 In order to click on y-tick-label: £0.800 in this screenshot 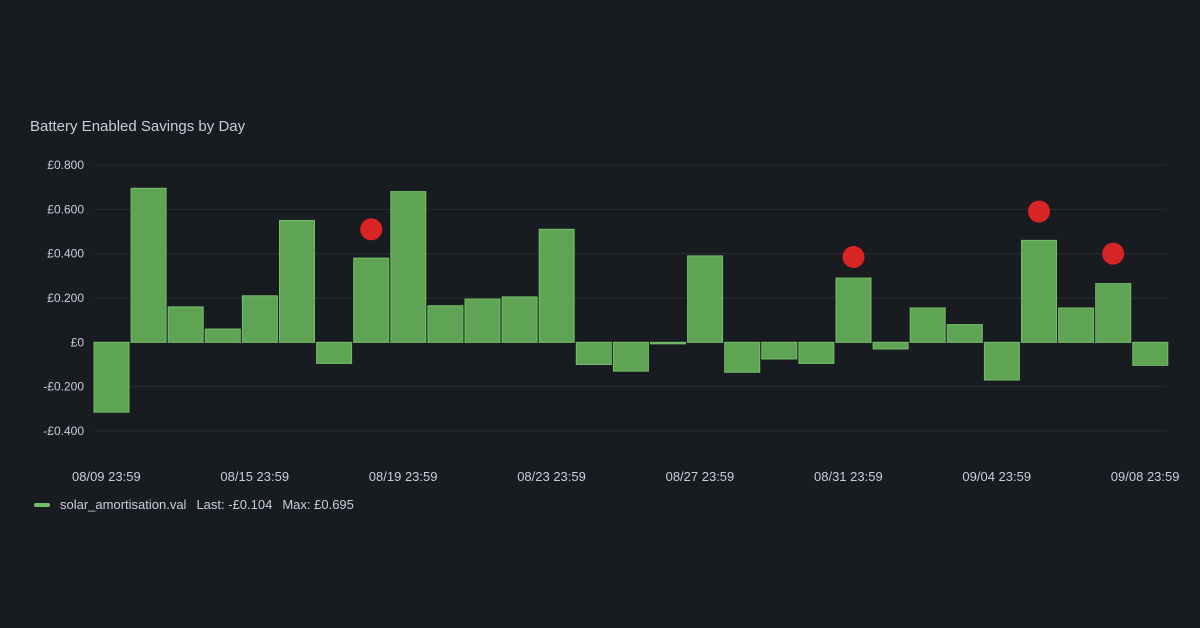, I will do `click(65, 165)`.